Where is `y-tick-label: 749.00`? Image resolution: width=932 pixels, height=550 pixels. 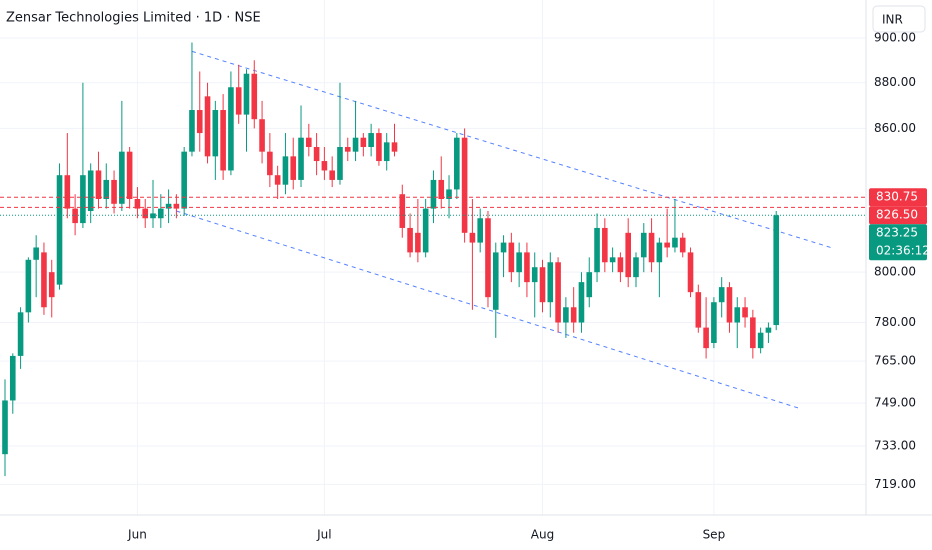 y-tick-label: 749.00 is located at coordinates (895, 403).